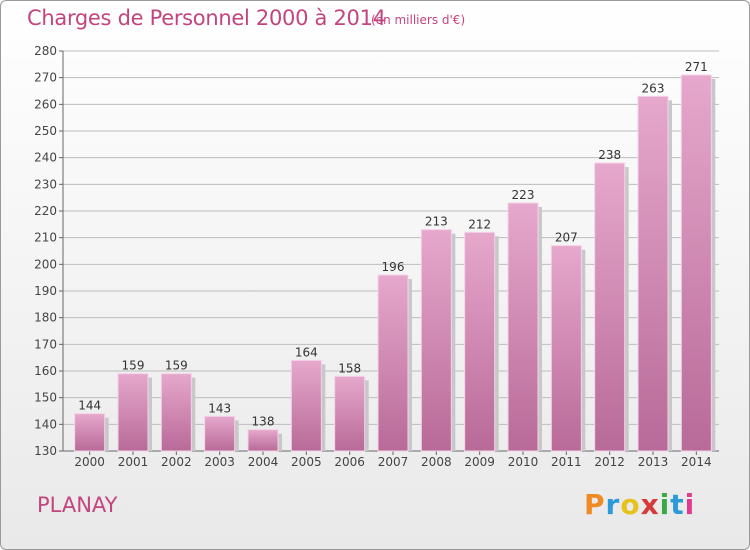 The image size is (750, 550). I want to click on logo-letter: P, so click(595, 504).